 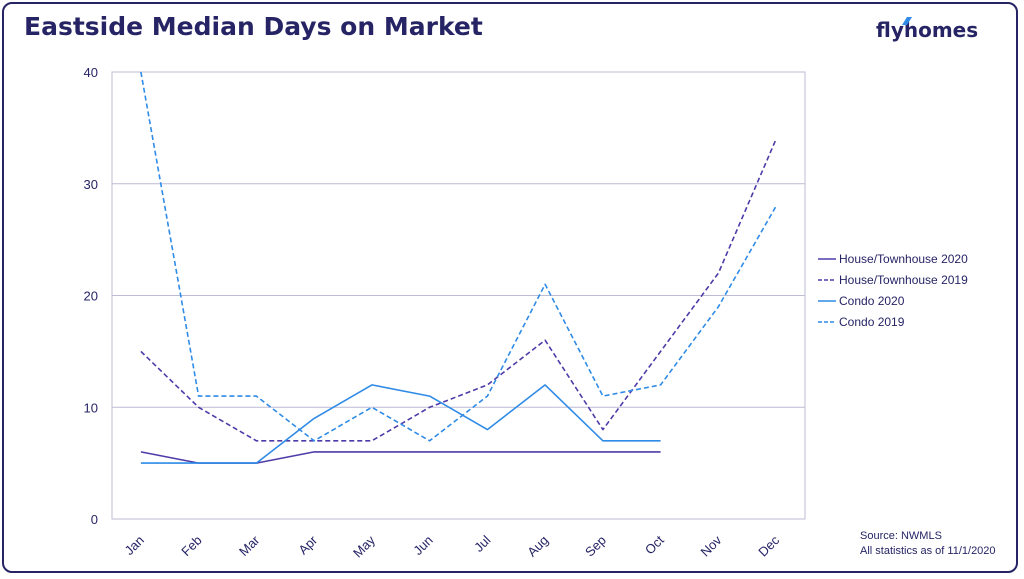 I want to click on x-tick-label: Jun, so click(x=422, y=545).